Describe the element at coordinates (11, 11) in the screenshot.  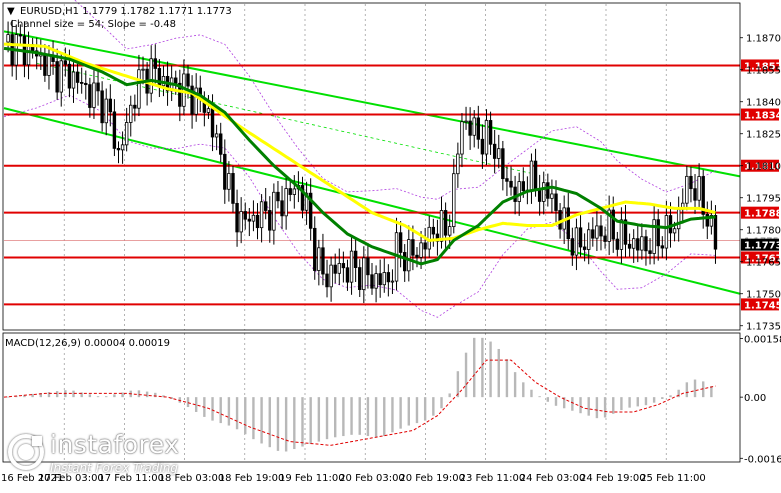
I see `header-arrow-icon: ▼` at that location.